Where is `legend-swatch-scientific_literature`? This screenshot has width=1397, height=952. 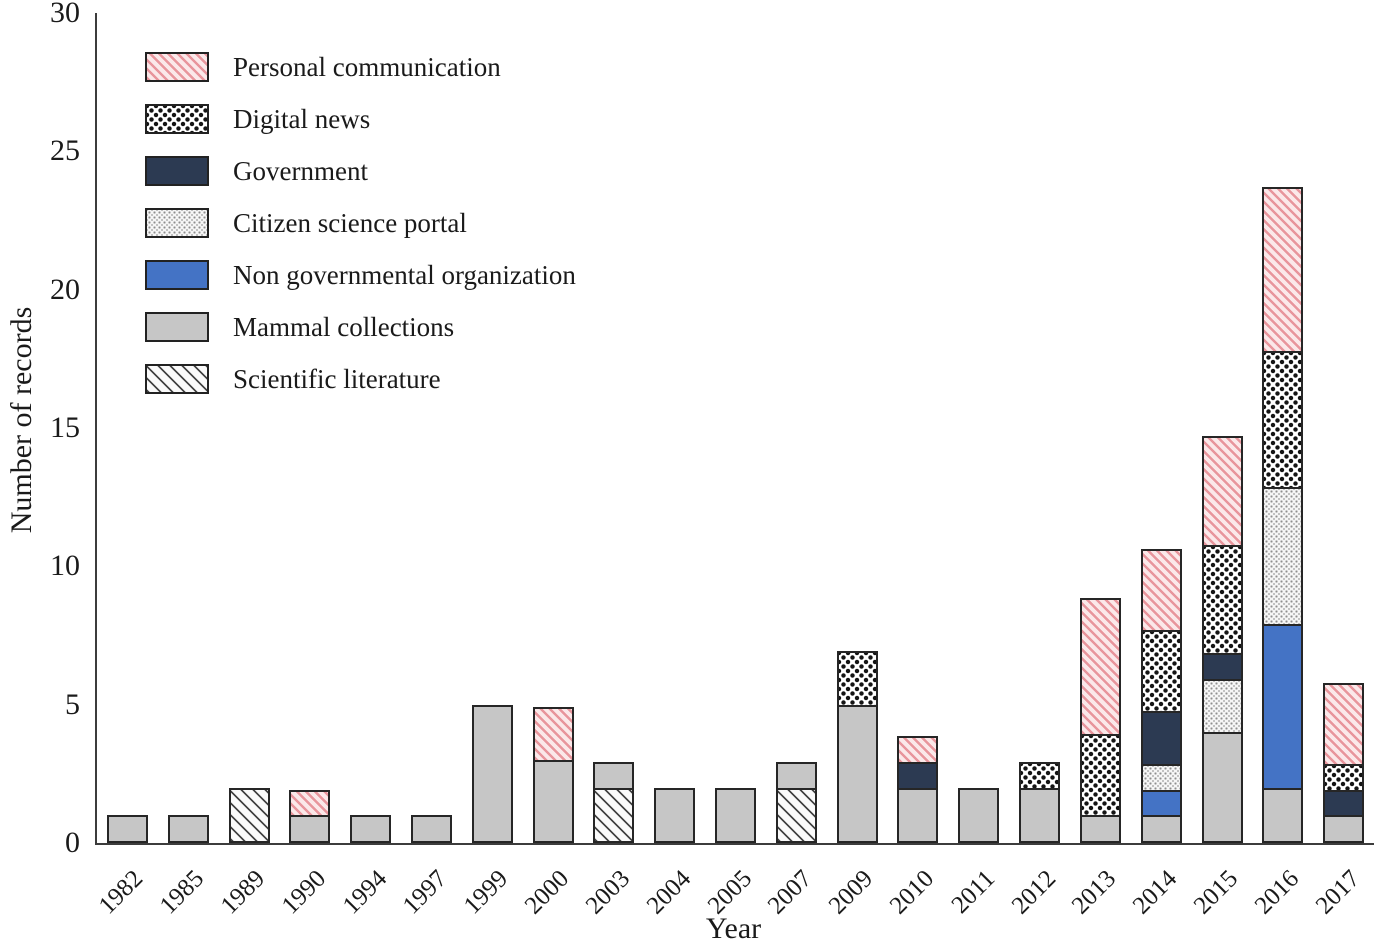
legend-swatch-scientific_literature is located at coordinates (177, 379).